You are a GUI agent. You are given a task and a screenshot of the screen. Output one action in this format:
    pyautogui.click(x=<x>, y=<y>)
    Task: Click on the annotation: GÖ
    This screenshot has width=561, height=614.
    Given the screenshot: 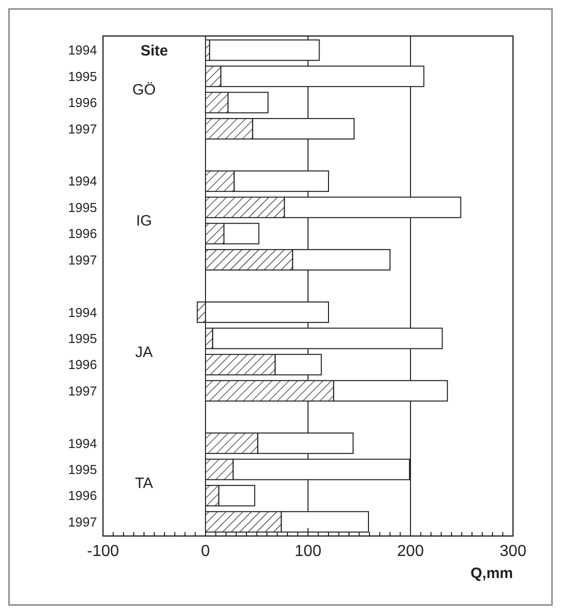 What is the action you would take?
    pyautogui.click(x=144, y=90)
    